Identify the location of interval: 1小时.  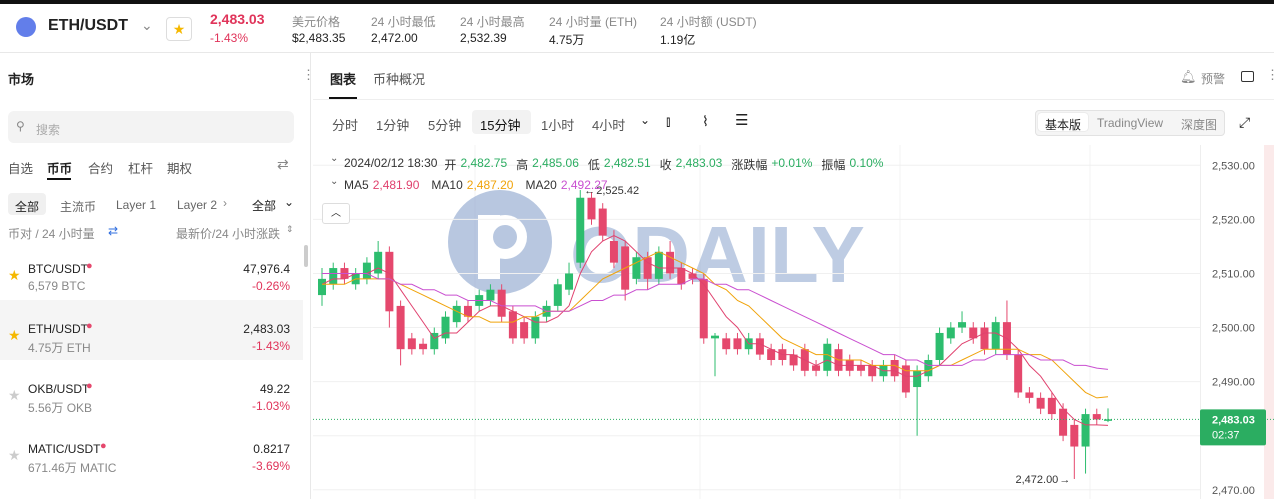
(558, 125).